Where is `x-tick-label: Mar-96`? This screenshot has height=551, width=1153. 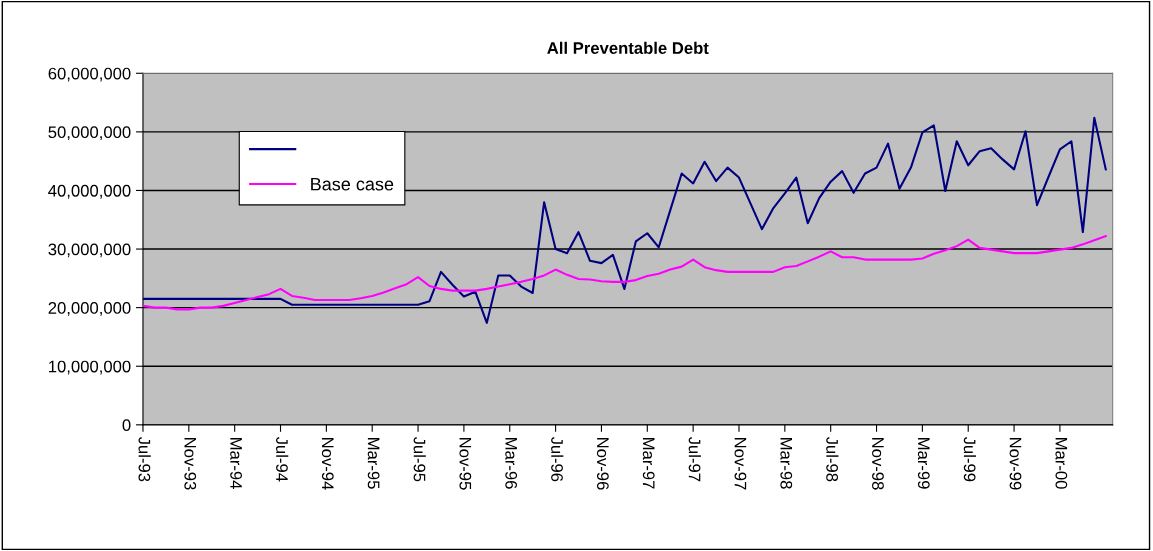 x-tick-label: Mar-96 is located at coordinates (511, 463).